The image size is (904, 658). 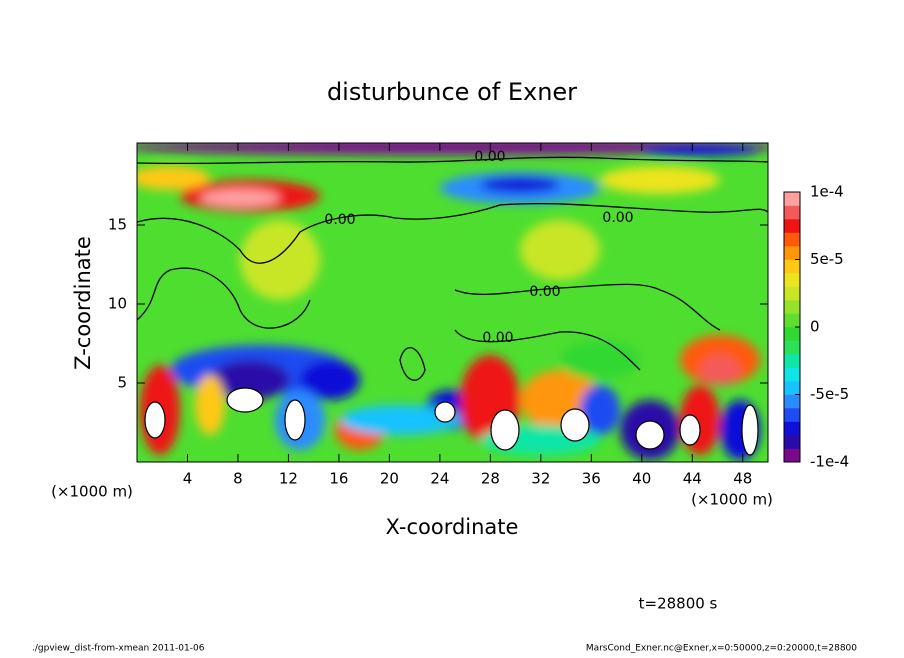 I want to click on time-annotation: t=28800 s, so click(x=678, y=604).